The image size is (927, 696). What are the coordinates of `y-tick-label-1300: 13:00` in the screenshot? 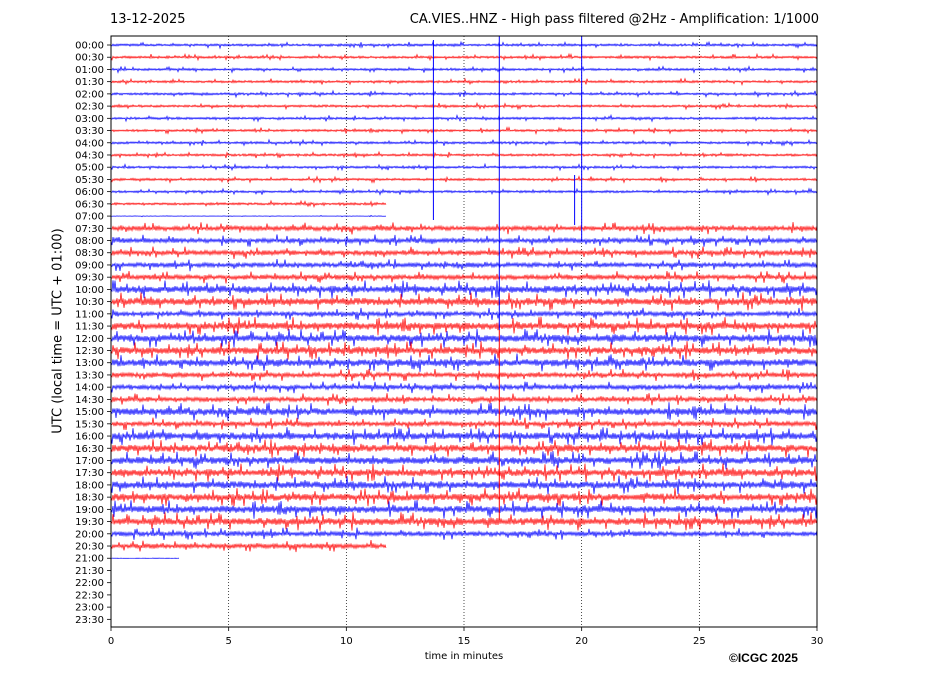 It's located at (89, 363).